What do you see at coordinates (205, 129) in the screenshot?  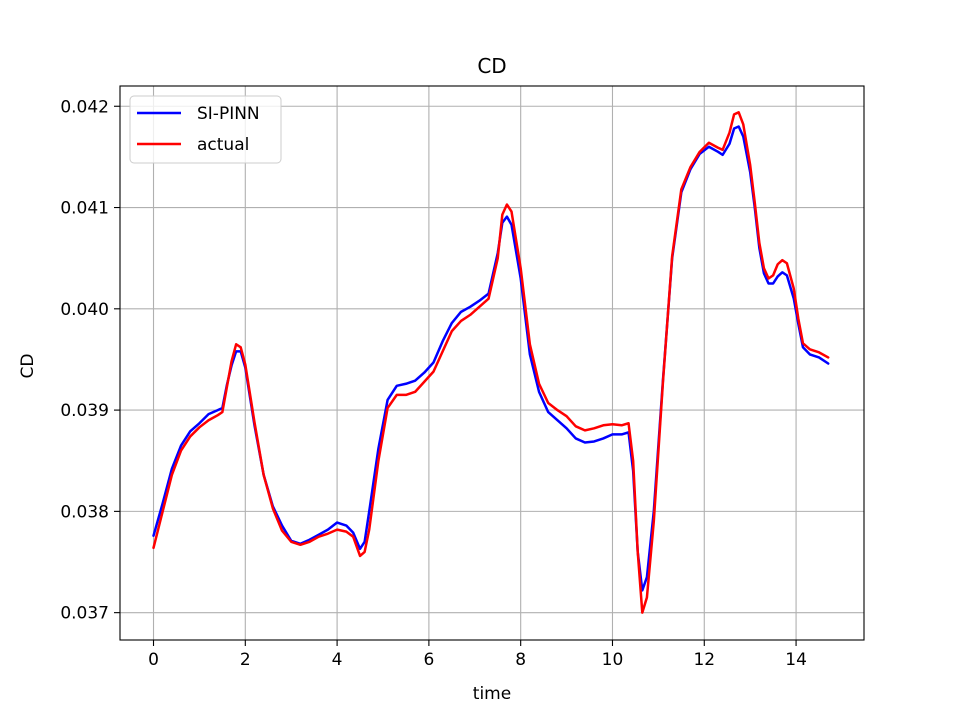 I see `legend: SI-PINN actual` at bounding box center [205, 129].